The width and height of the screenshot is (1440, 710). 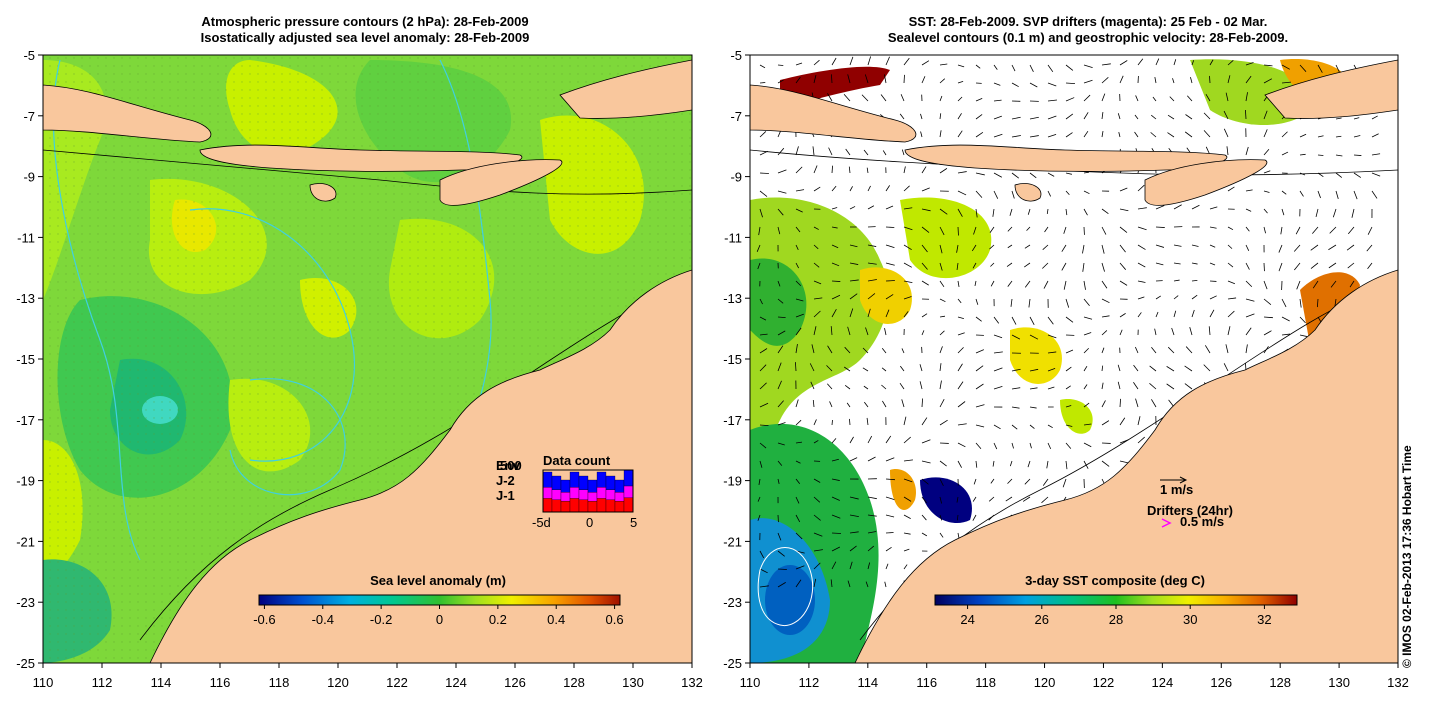 I want to click on right-x-tick-label: 130, so click(x=1339, y=682).